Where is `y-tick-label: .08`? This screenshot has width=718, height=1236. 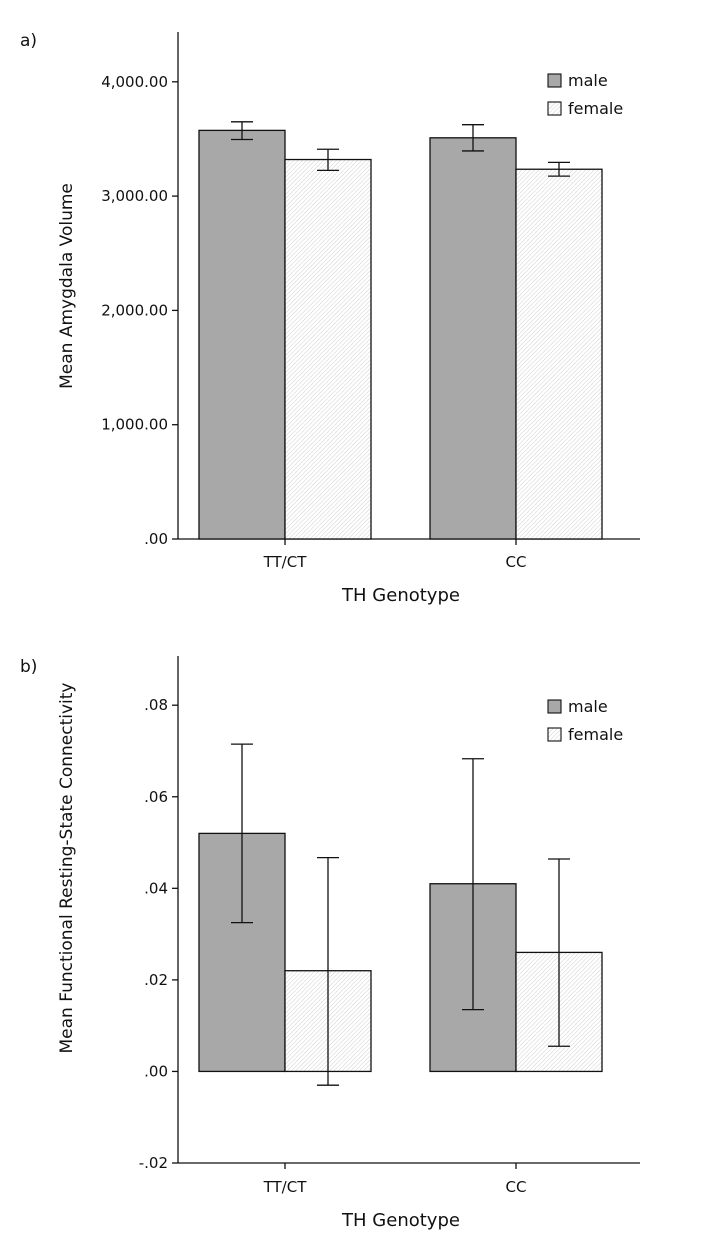 y-tick-label: .08 is located at coordinates (156, 705).